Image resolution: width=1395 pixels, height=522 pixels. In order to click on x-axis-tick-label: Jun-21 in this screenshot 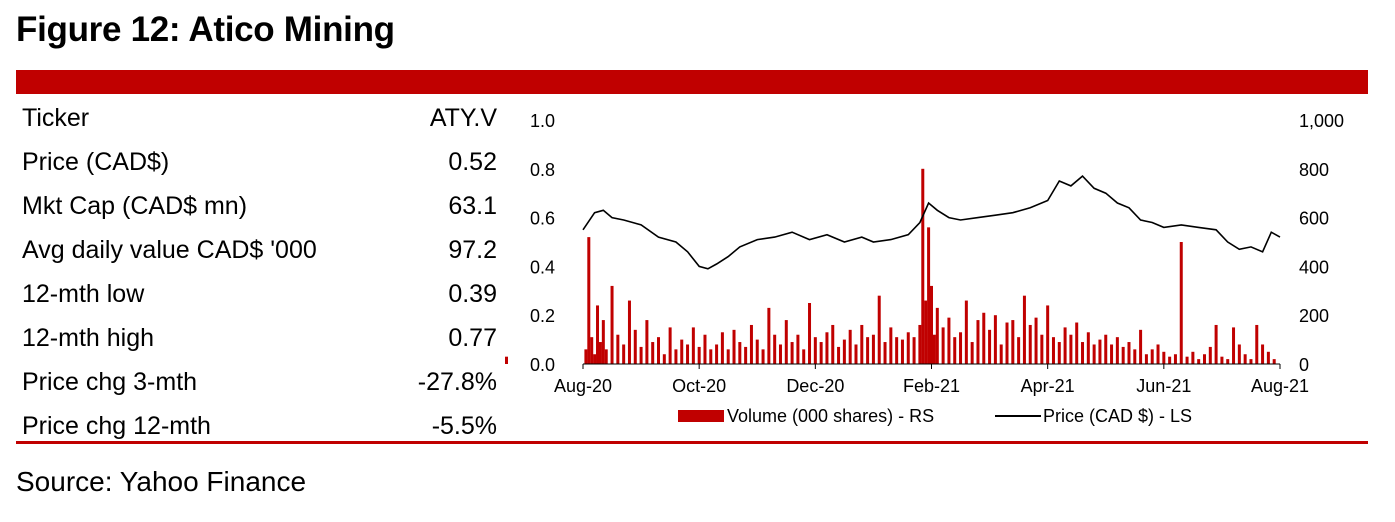, I will do `click(1163, 386)`.